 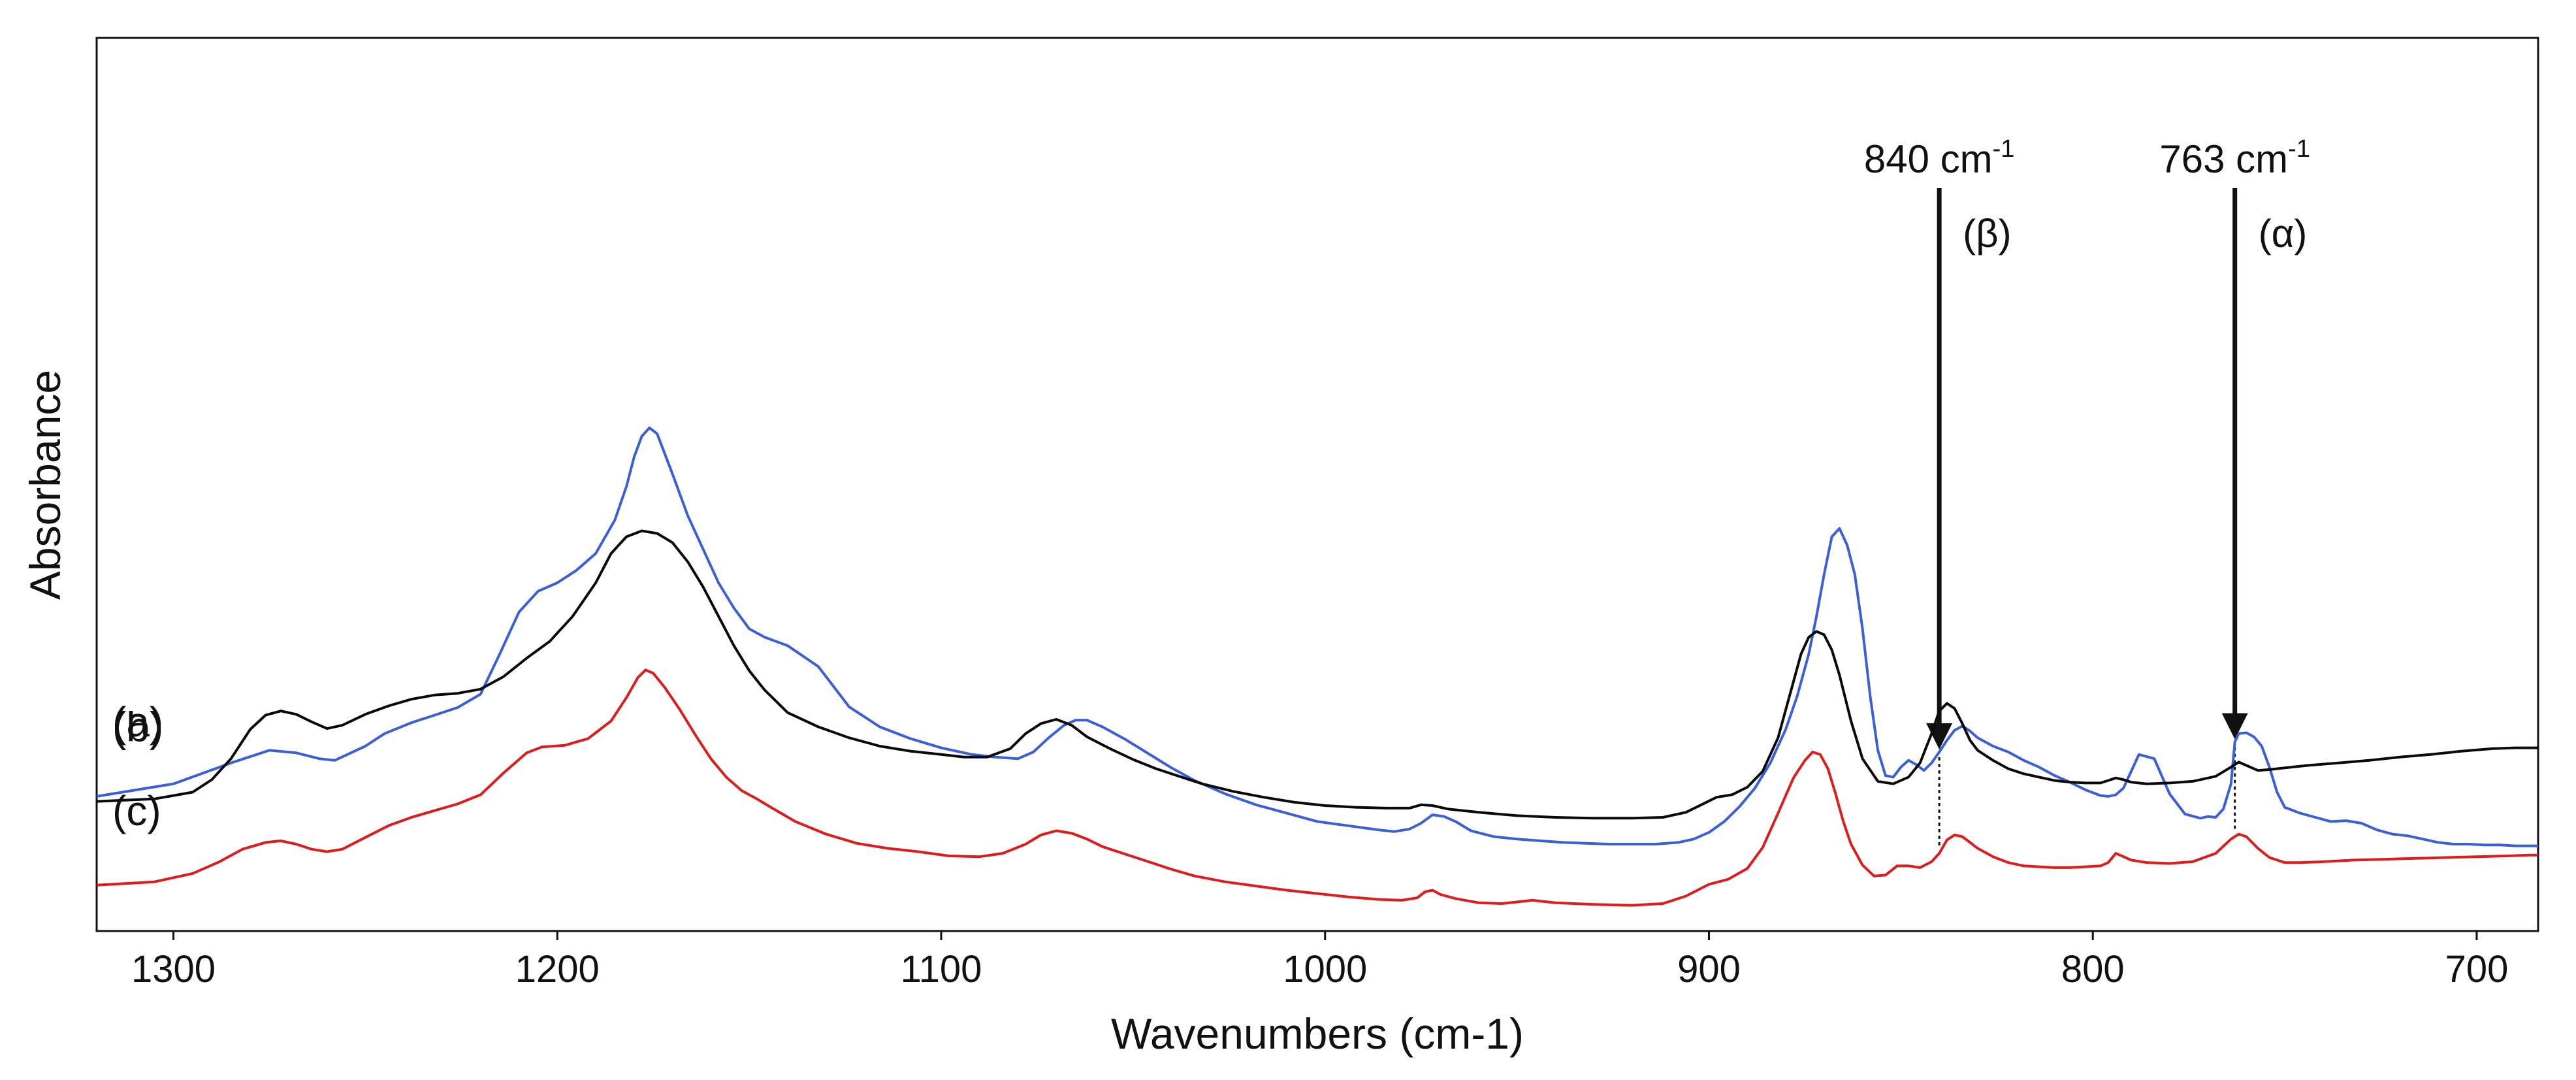 I want to click on peak-annotations: 840 cm-1 (β) 763 cm-1 (α), so click(x=2087, y=490).